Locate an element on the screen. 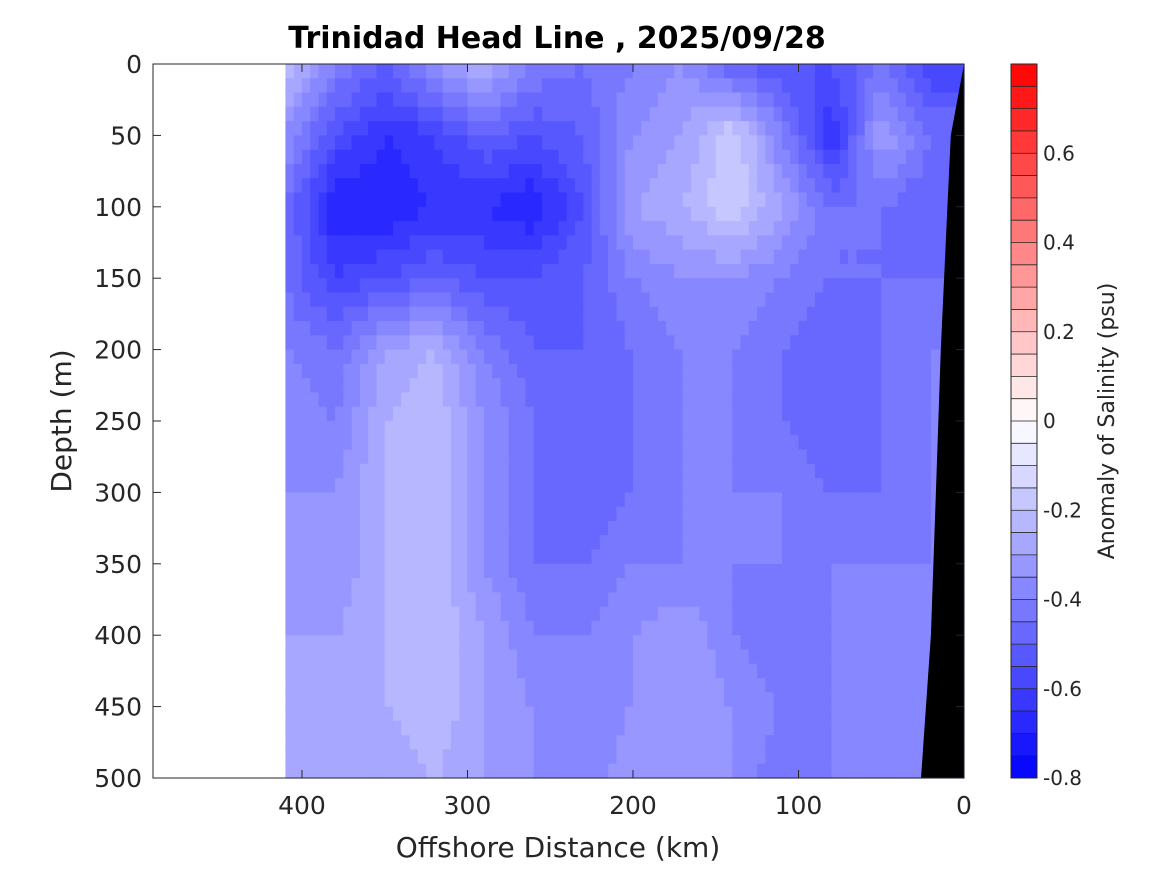 The width and height of the screenshot is (1167, 875). colorbar-step is located at coordinates (1024, 566).